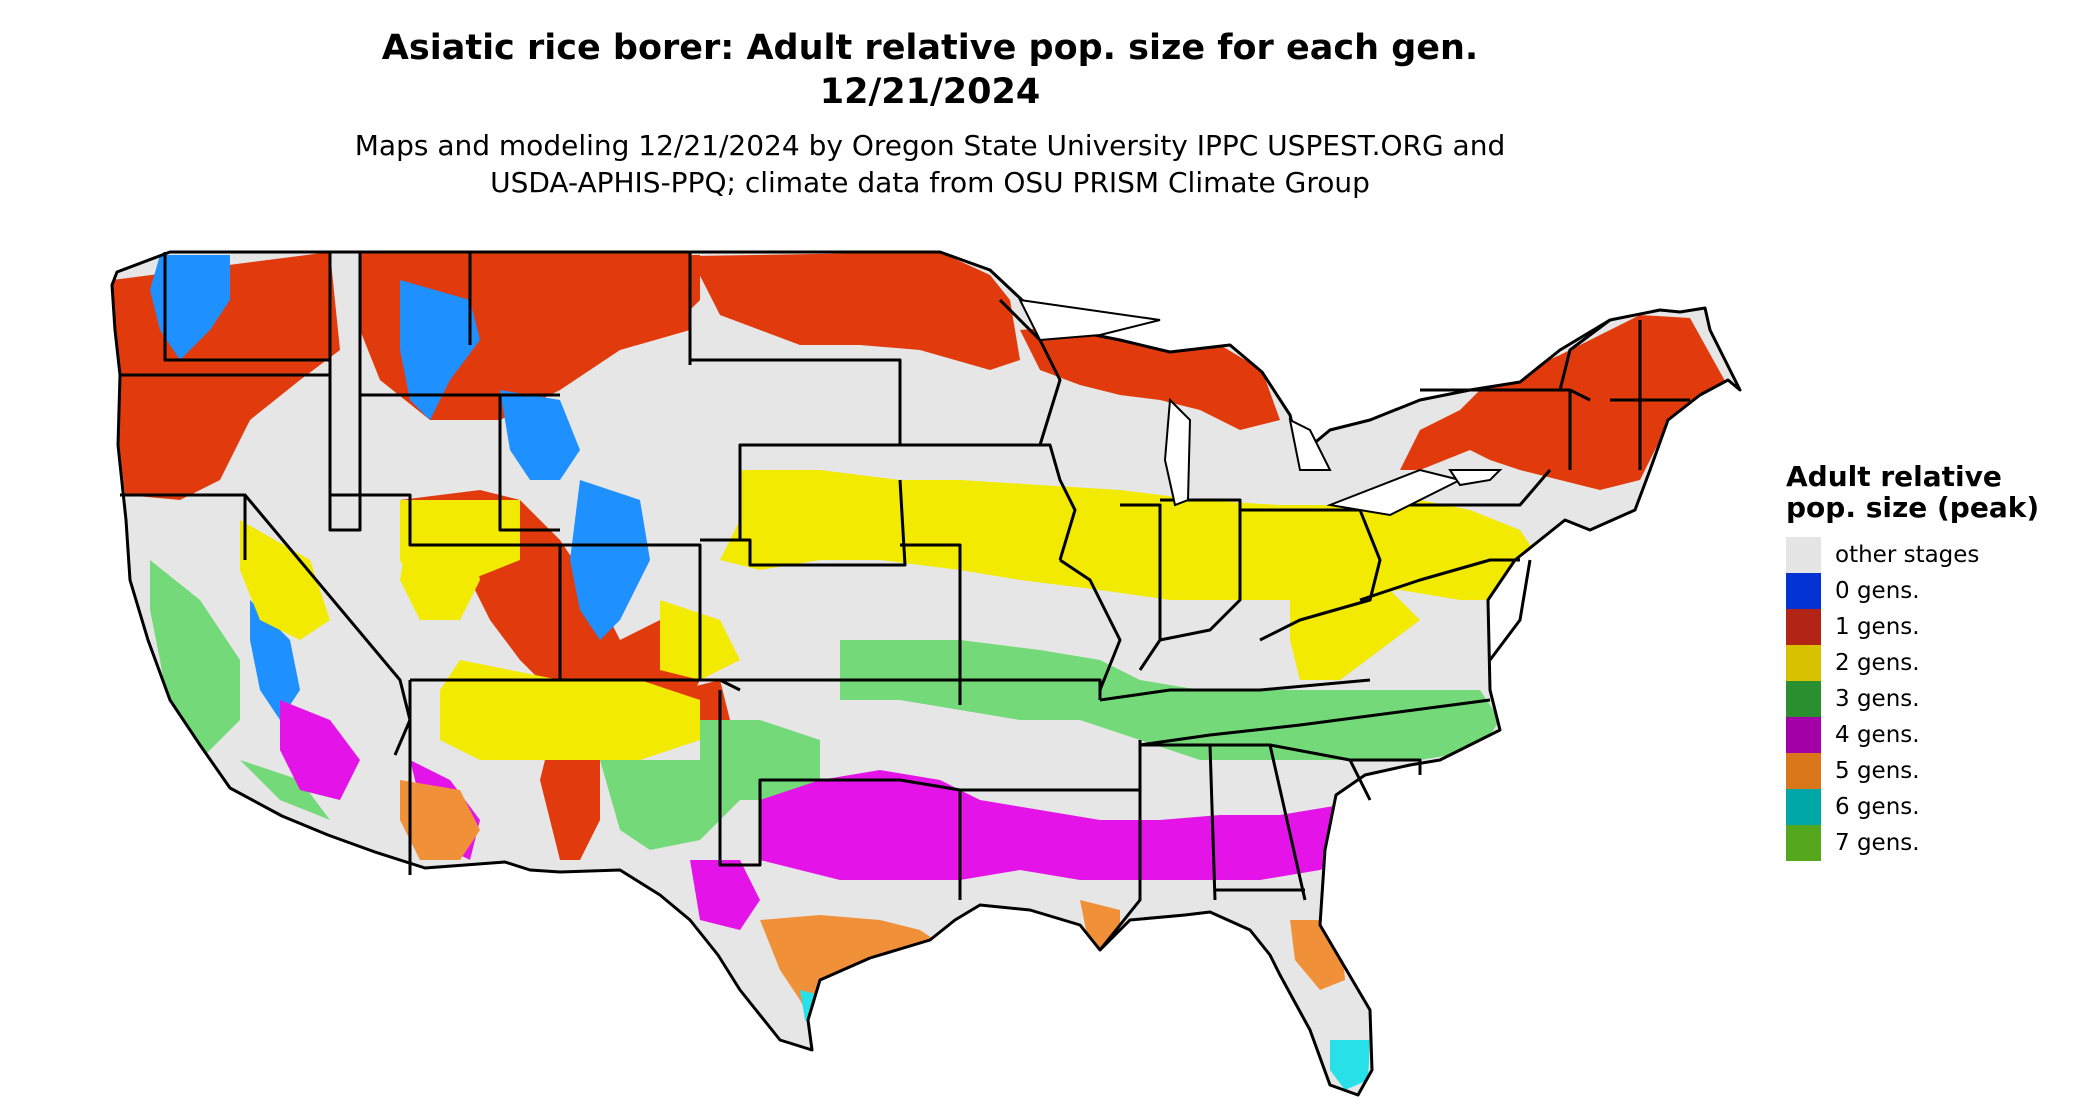  Describe the element at coordinates (1877, 663) in the screenshot. I see `legend-label: 2 gens.` at that location.